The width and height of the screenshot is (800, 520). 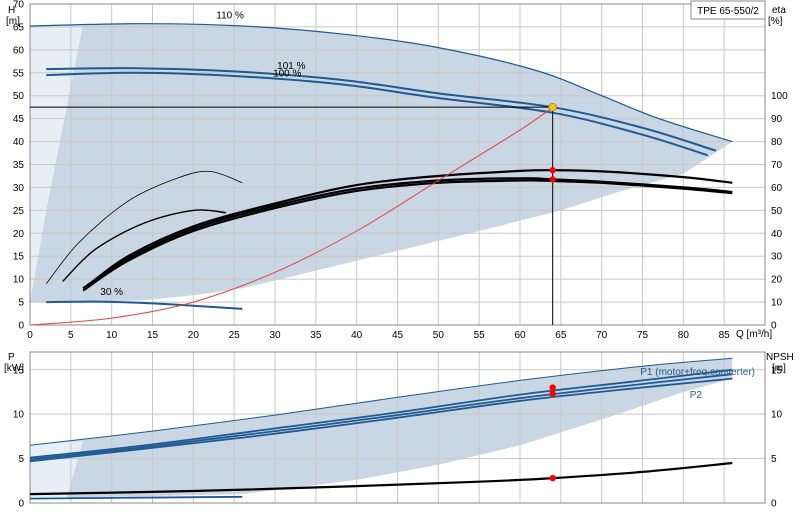 I want to click on head-x-tick: 45, so click(x=398, y=335).